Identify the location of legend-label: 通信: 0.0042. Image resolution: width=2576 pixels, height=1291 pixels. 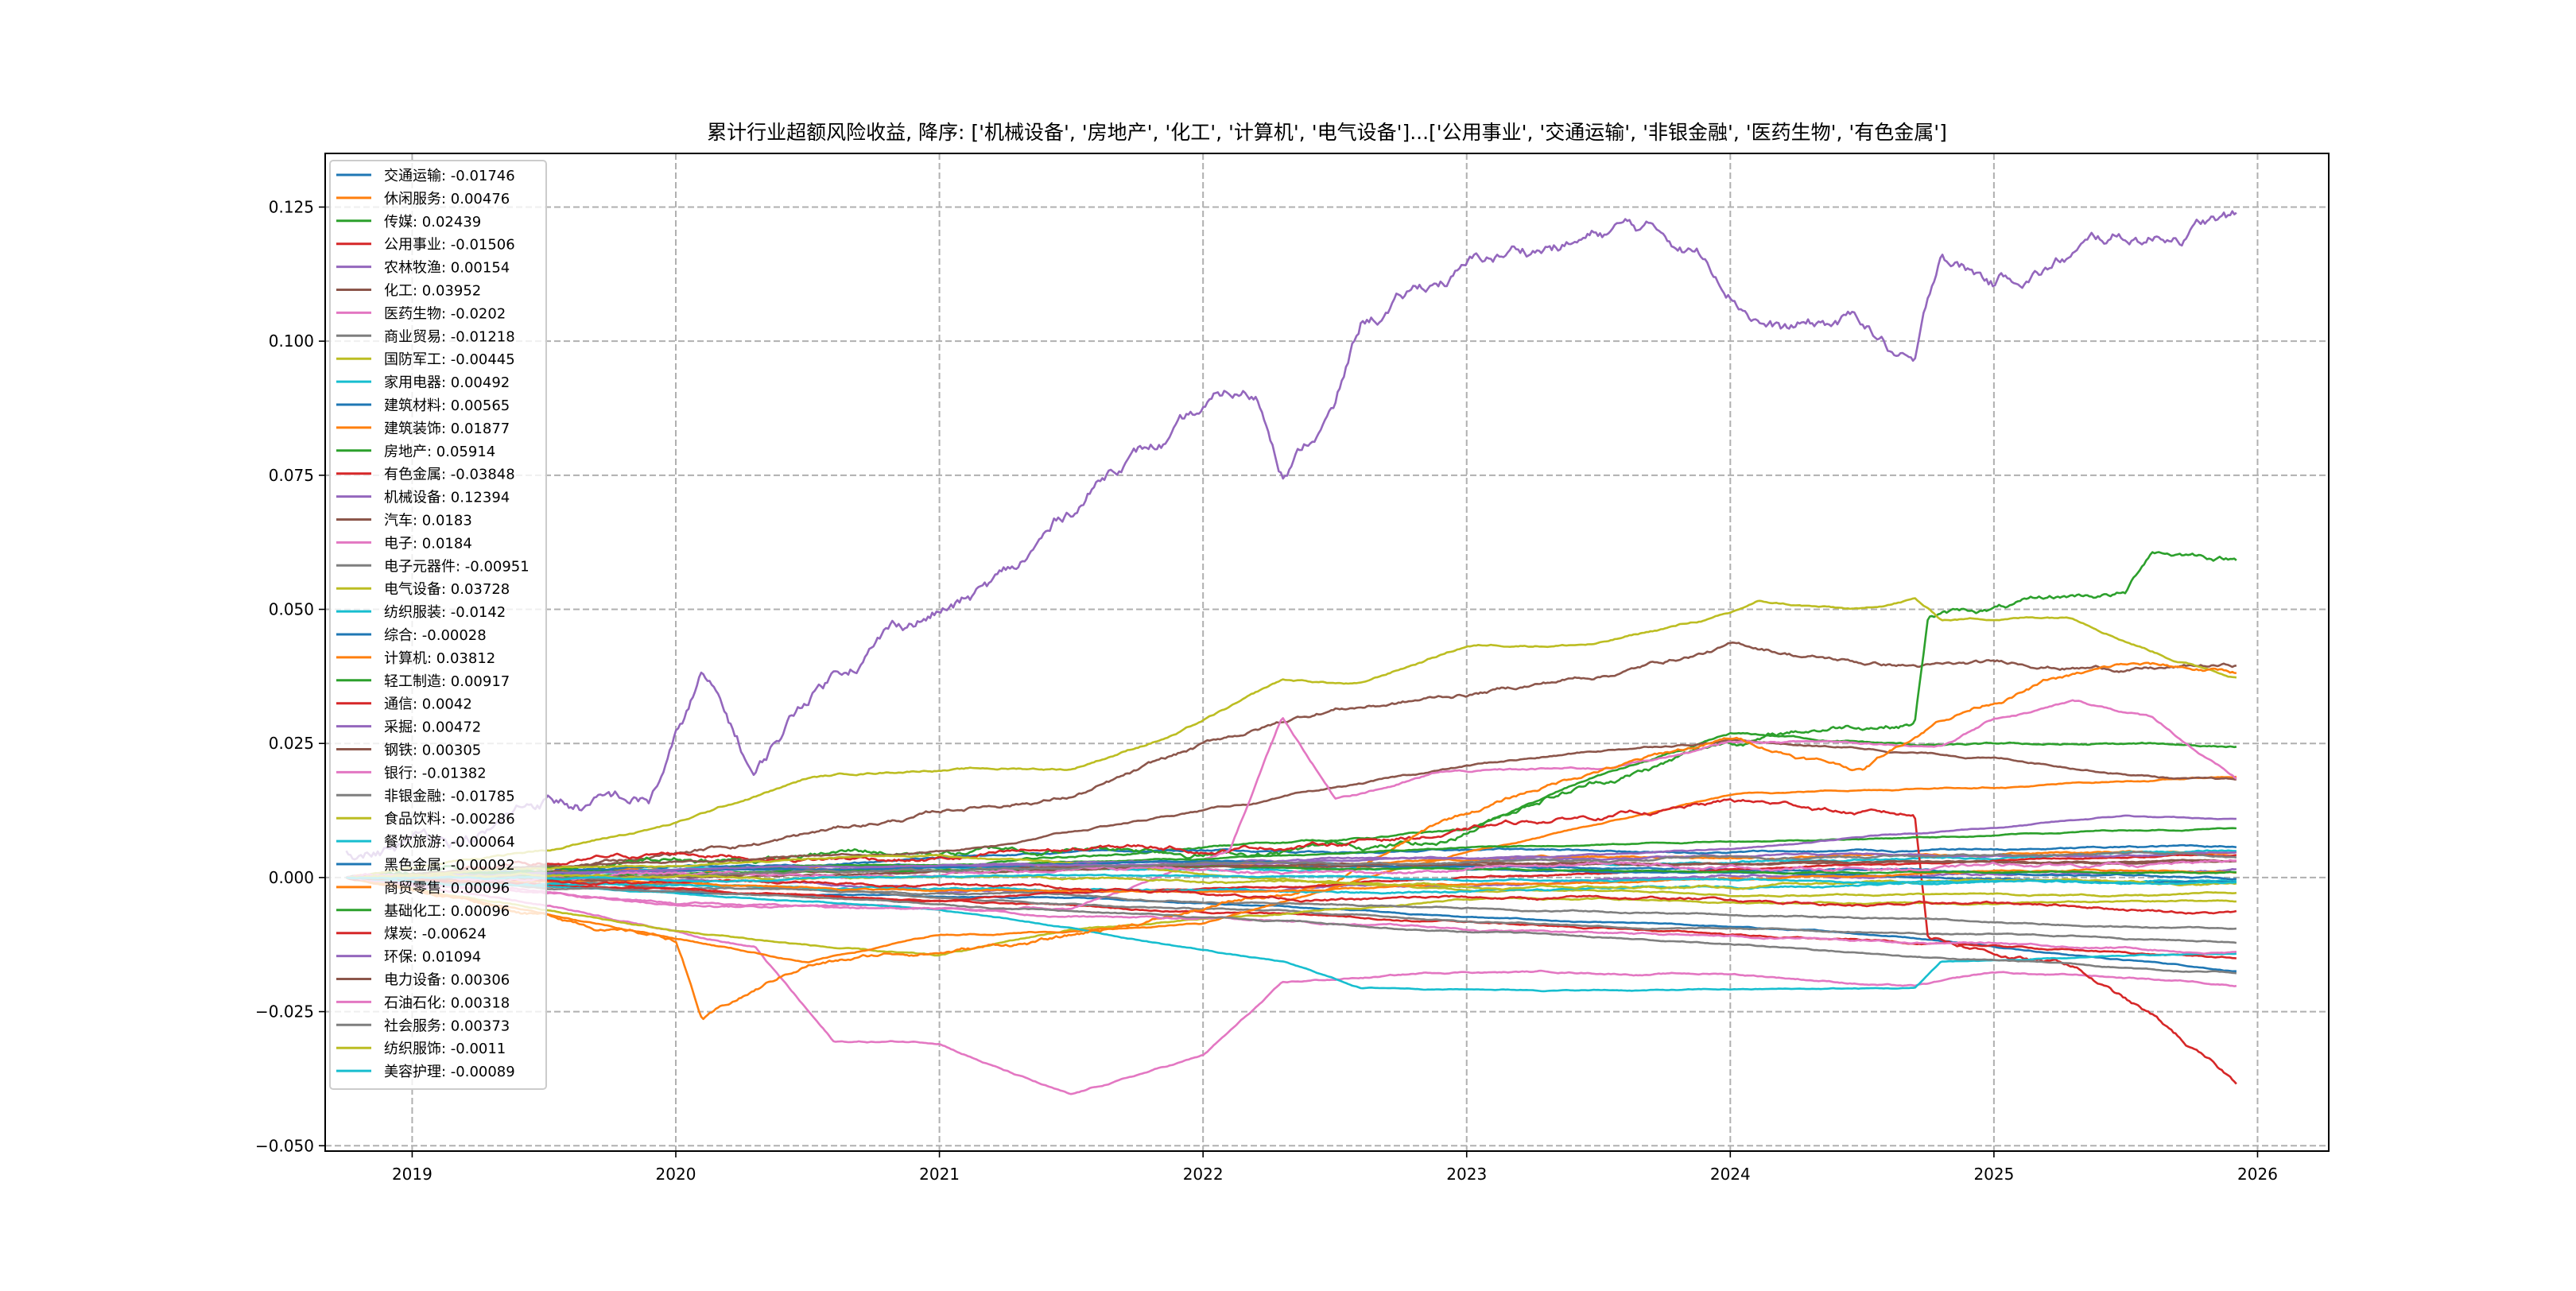
(428, 705).